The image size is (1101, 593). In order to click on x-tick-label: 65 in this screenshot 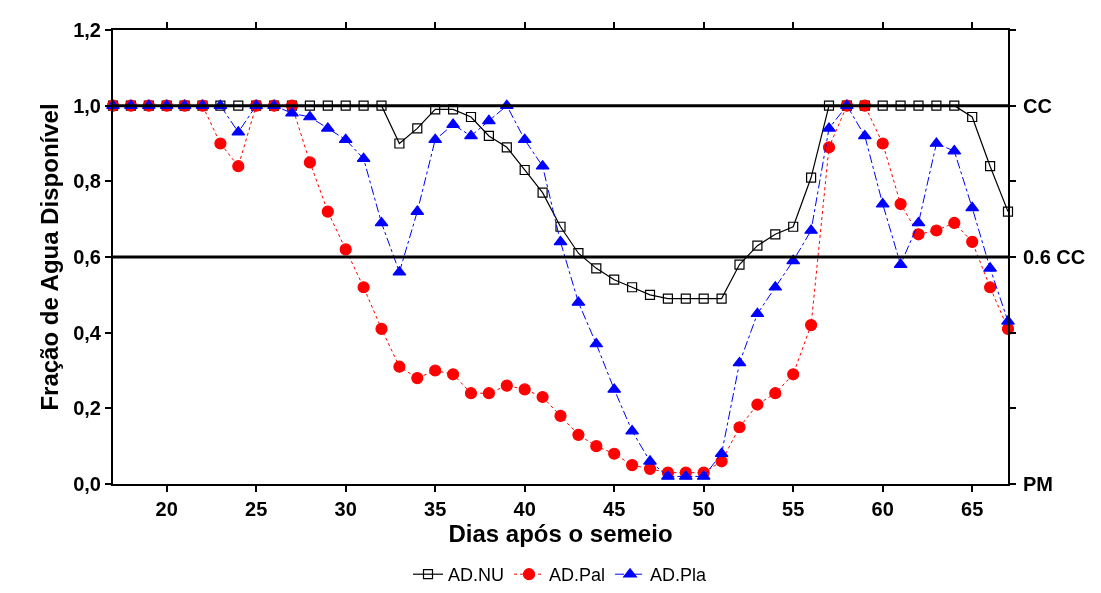, I will do `click(972, 509)`.